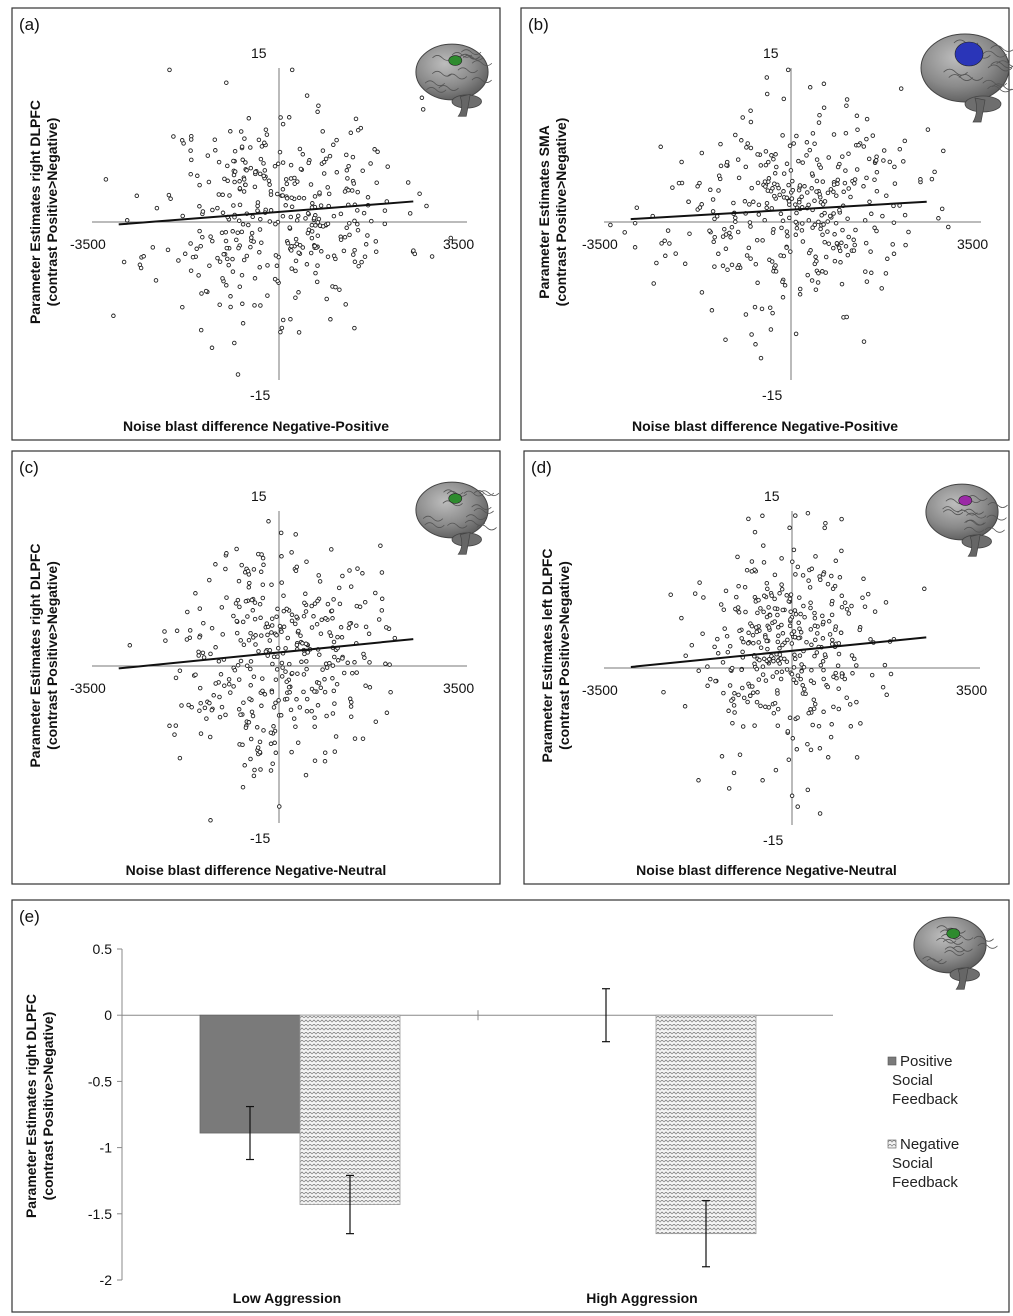  I want to click on brain-stem, so click(979, 110).